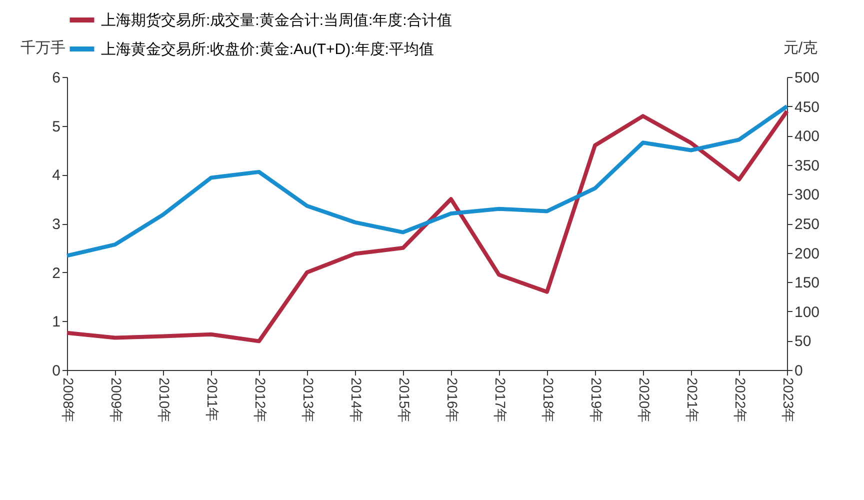  What do you see at coordinates (164, 400) in the screenshot?
I see `x-tick-label: 2010年` at bounding box center [164, 400].